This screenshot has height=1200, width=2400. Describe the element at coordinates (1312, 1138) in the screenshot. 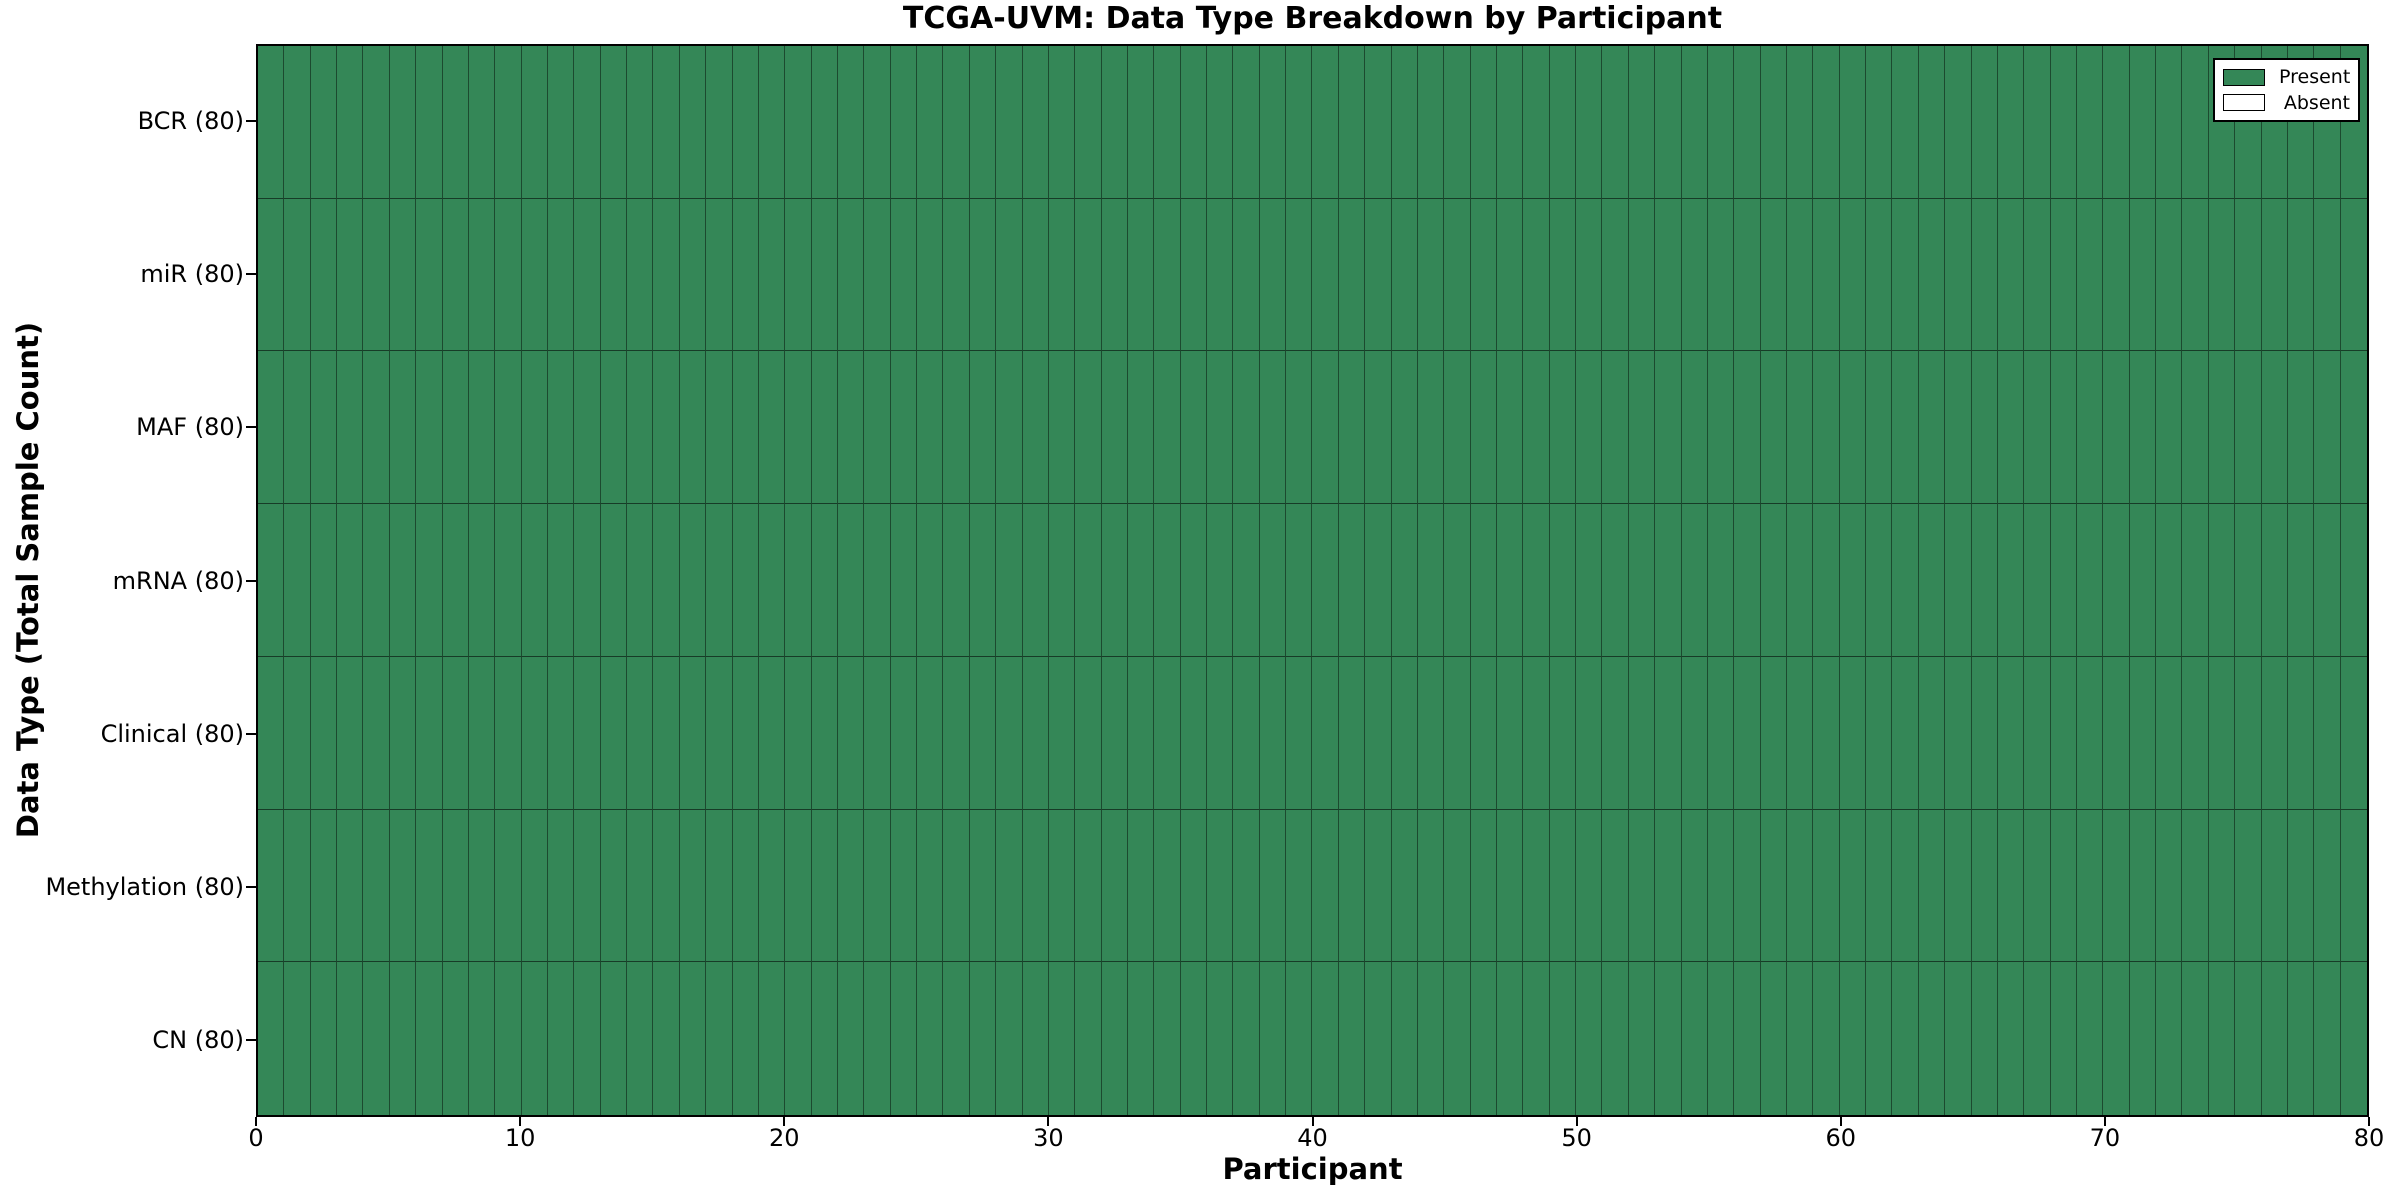

I see `x-tick-label: 40` at that location.